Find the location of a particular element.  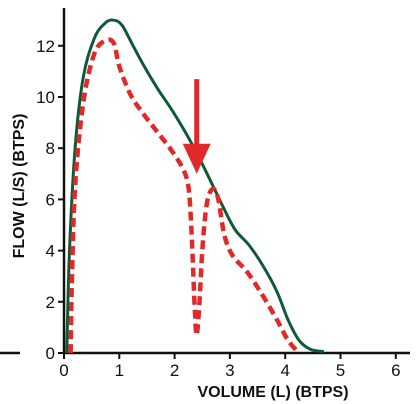

annotation-layer is located at coordinates (196, 126).